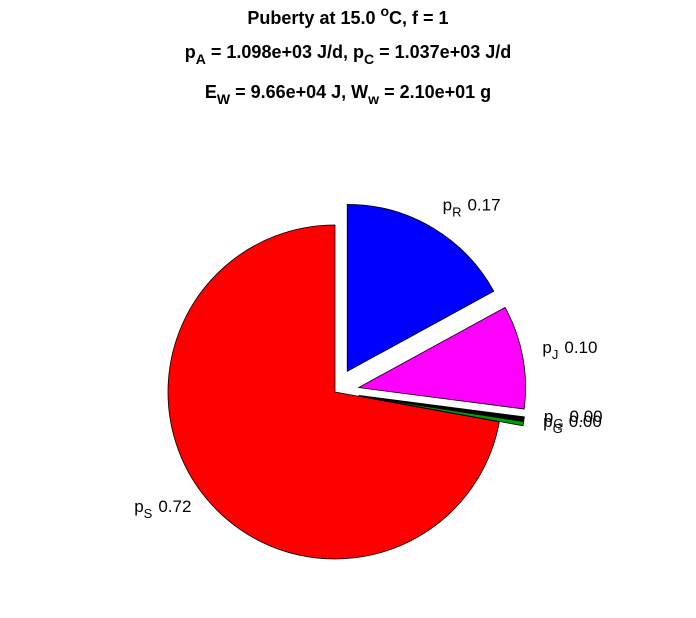 The height and width of the screenshot is (618, 696). I want to click on slice-label: pR 0.17, so click(472, 207).